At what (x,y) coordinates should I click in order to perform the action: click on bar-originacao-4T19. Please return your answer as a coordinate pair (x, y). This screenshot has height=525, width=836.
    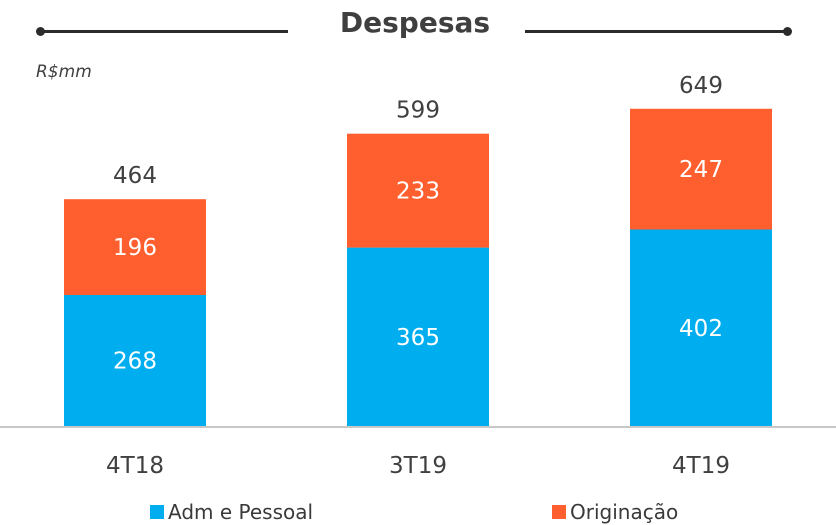
    Looking at the image, I should click on (701, 169).